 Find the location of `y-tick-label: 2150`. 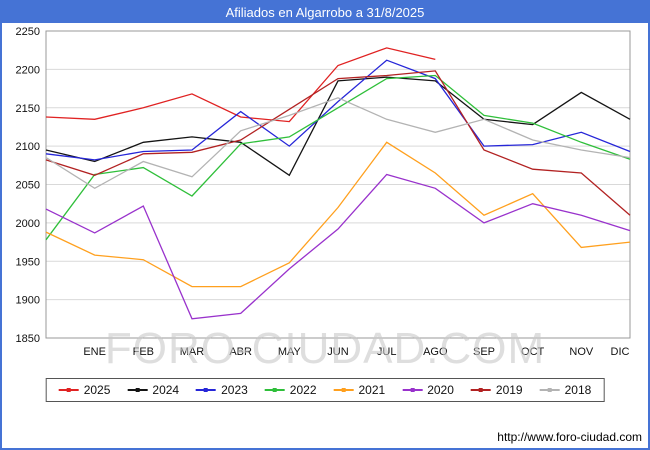

y-tick-label: 2150 is located at coordinates (28, 109).